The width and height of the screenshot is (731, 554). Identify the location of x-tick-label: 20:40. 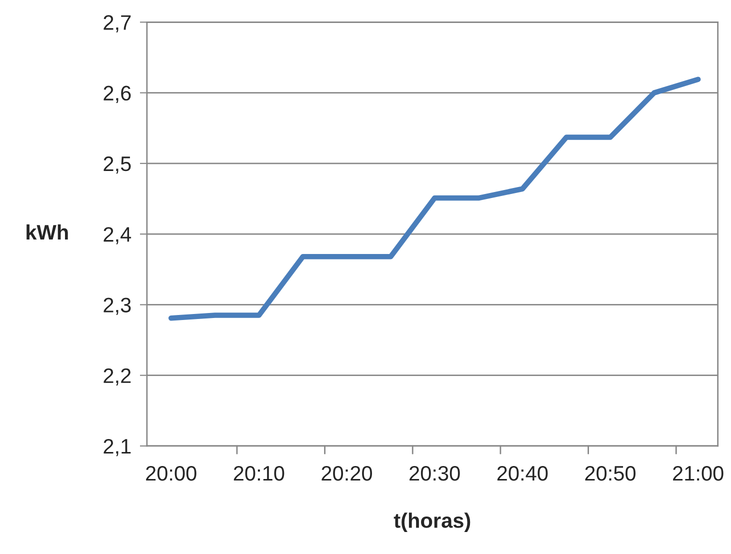
(522, 473).